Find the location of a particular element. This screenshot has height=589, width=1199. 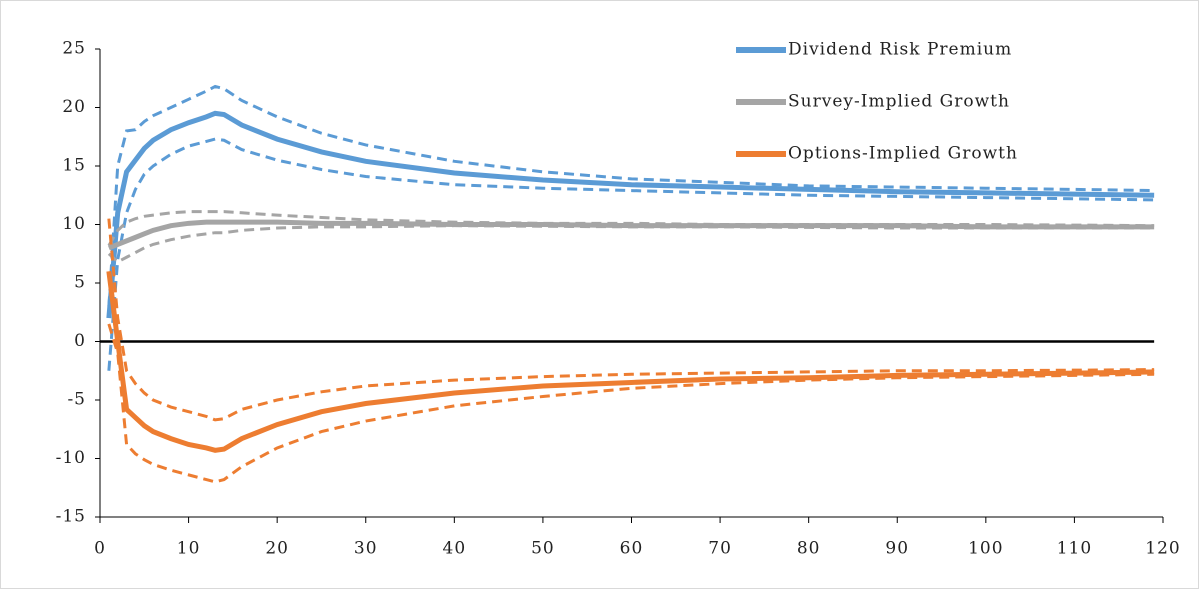

y-tick-label: -10 is located at coordinates (71, 458).